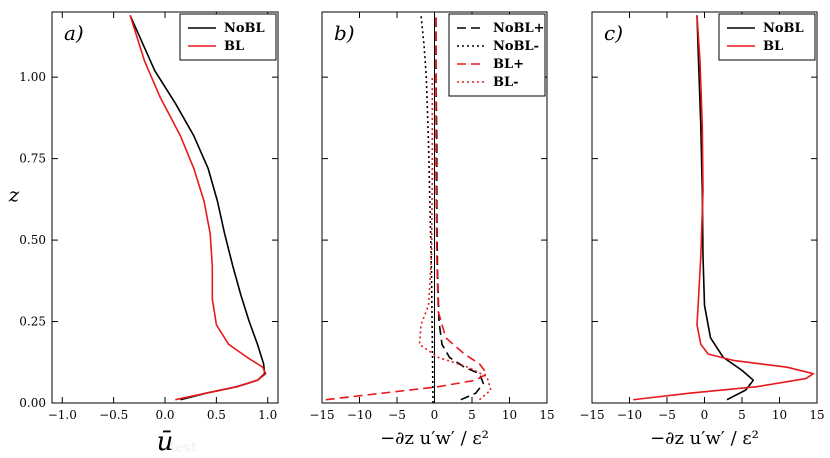  I want to click on x-tick-label: −0.5, so click(113, 415).